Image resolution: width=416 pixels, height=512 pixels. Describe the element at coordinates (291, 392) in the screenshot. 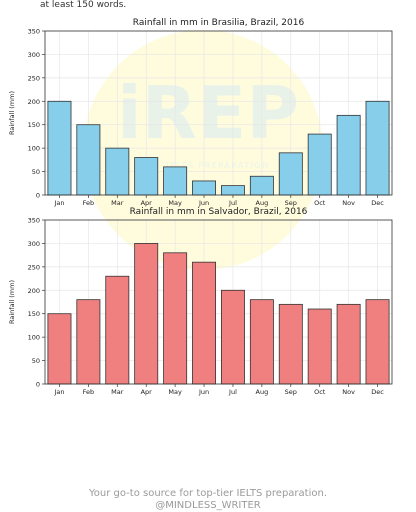

I see `salvador-xtick-label: Sep` at that location.